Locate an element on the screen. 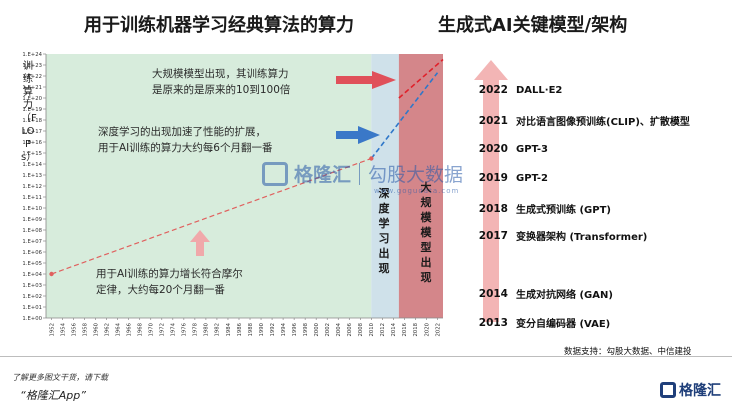 The height and width of the screenshot is (414, 732). x-tick-label: 1982 is located at coordinates (218, 329).